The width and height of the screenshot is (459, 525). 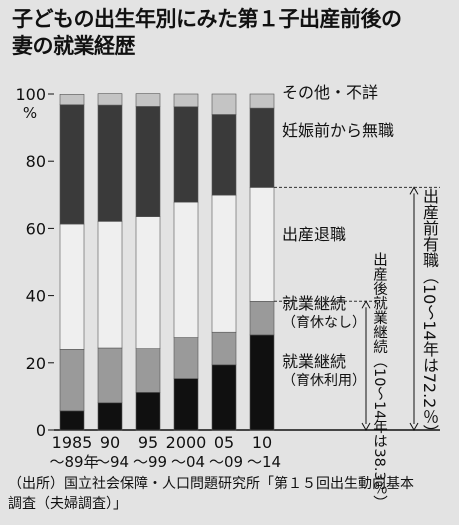 What do you see at coordinates (148, 442) in the screenshot?
I see `x-tick-label: 95` at bounding box center [148, 442].